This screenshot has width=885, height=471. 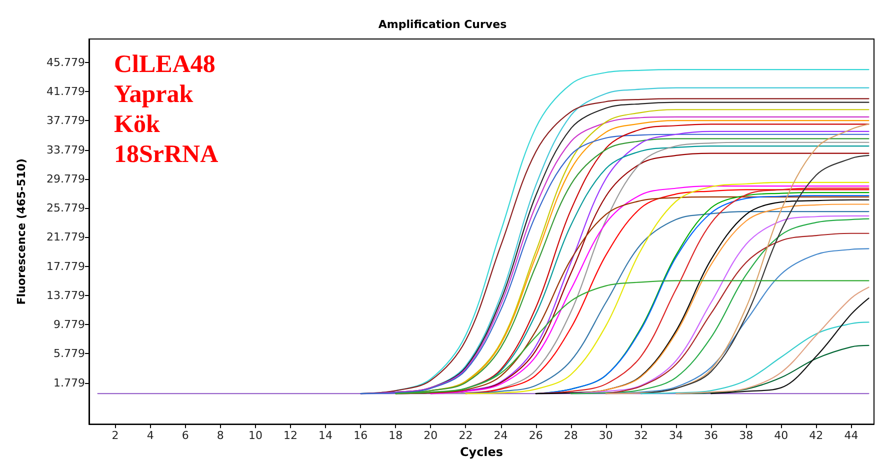 What do you see at coordinates (220, 435) in the screenshot?
I see `x-tick-label: 8` at bounding box center [220, 435].